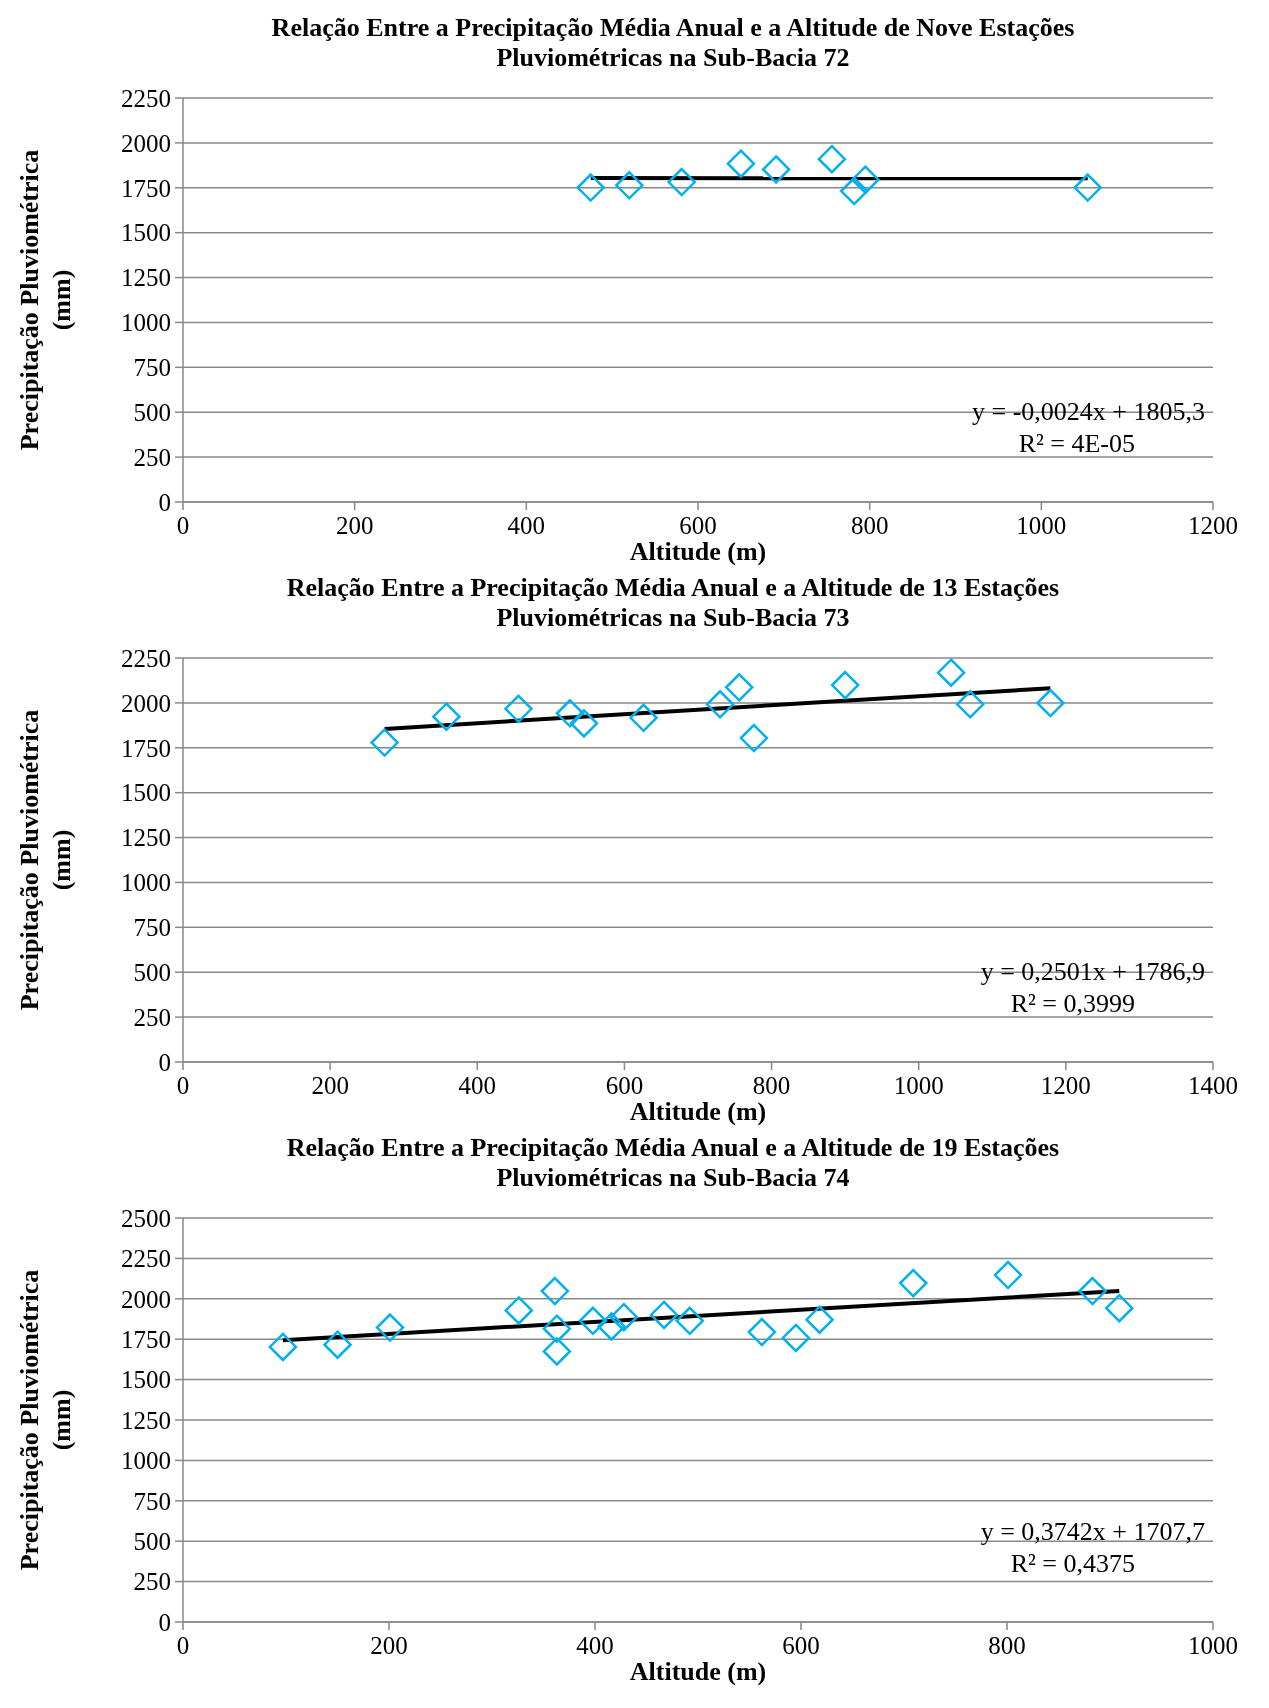  What do you see at coordinates (673, 602) in the screenshot?
I see `chart-title: Relação Entre a Precipitação Média Anual e a Altitude de 13 Estações Pluviométricas na Sub-Bacia 73` at bounding box center [673, 602].